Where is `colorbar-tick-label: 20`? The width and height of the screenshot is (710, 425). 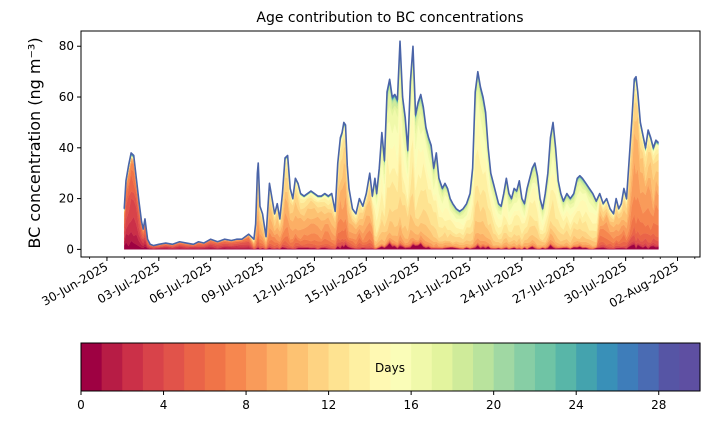
colorbar-tick-label: 20 is located at coordinates (493, 405).